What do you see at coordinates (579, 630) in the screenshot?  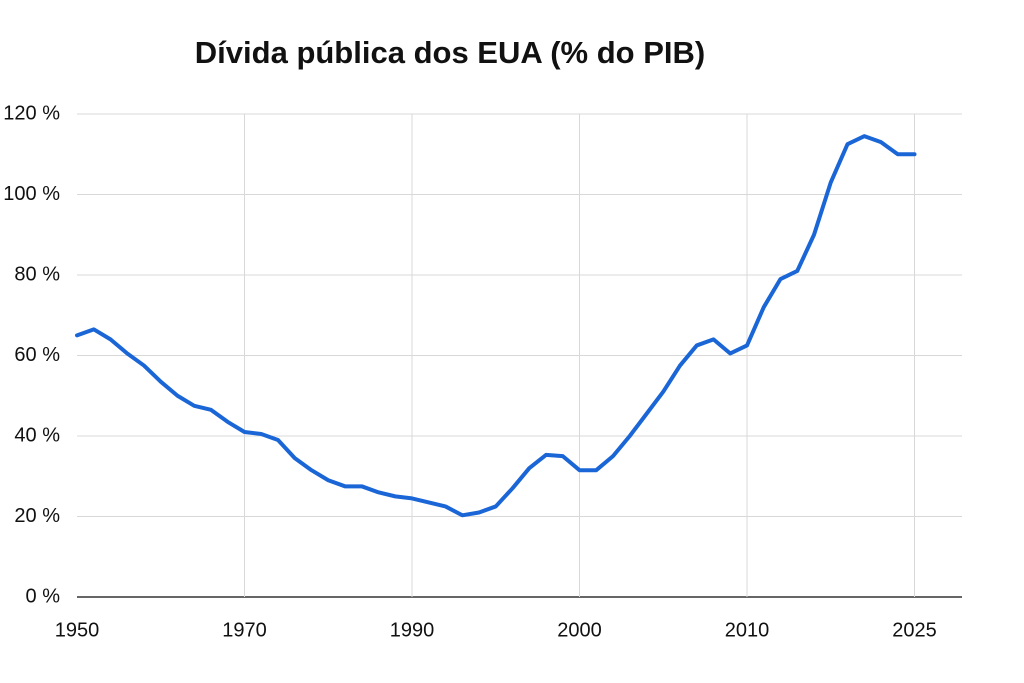 I see `x-tick-label: 2000` at bounding box center [579, 630].